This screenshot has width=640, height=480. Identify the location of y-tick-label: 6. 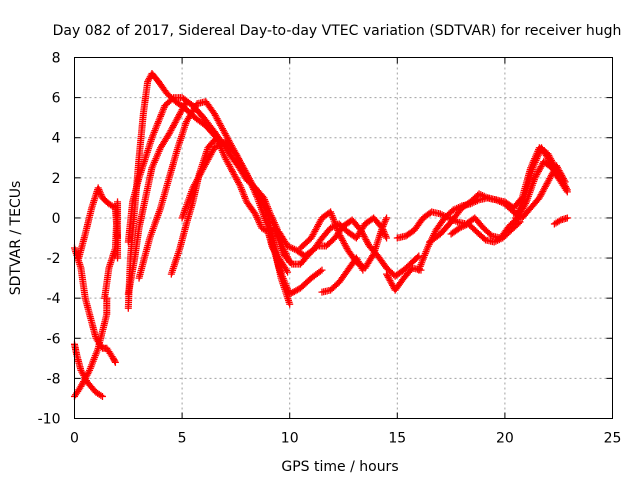
(56, 99).